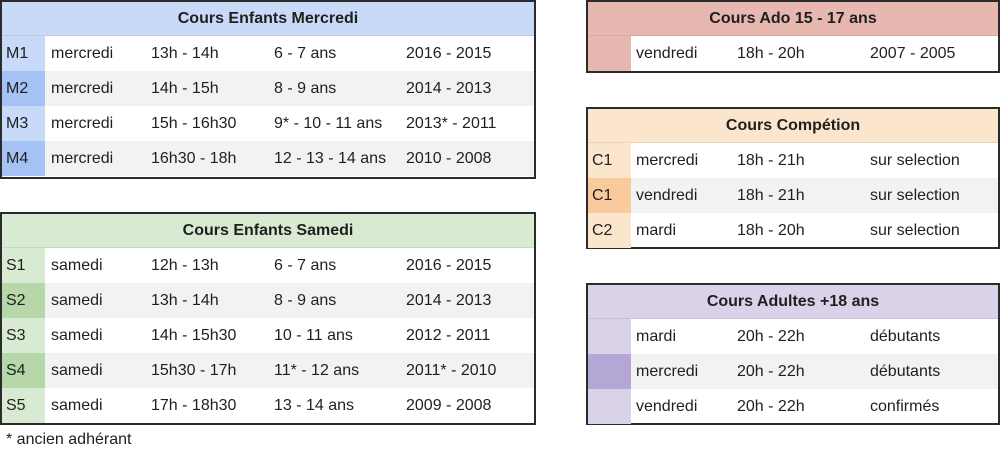 The height and width of the screenshot is (450, 1000). I want to click on course-time: 14h - 15h30, so click(194, 335).